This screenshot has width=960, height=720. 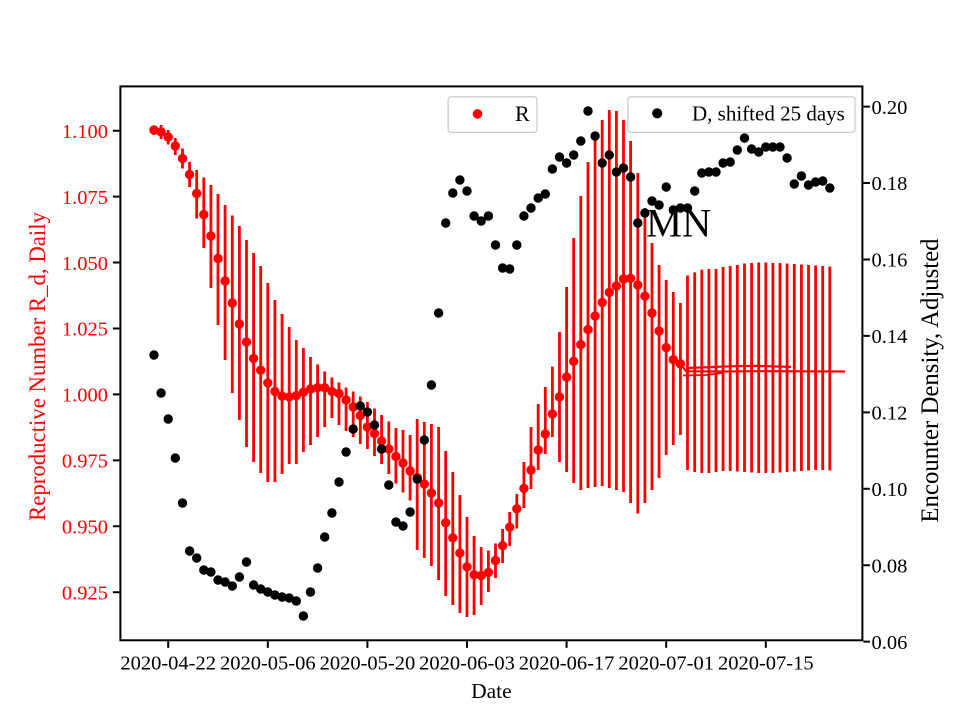 What do you see at coordinates (85, 198) in the screenshot?
I see `svg-text: 1.075` at bounding box center [85, 198].